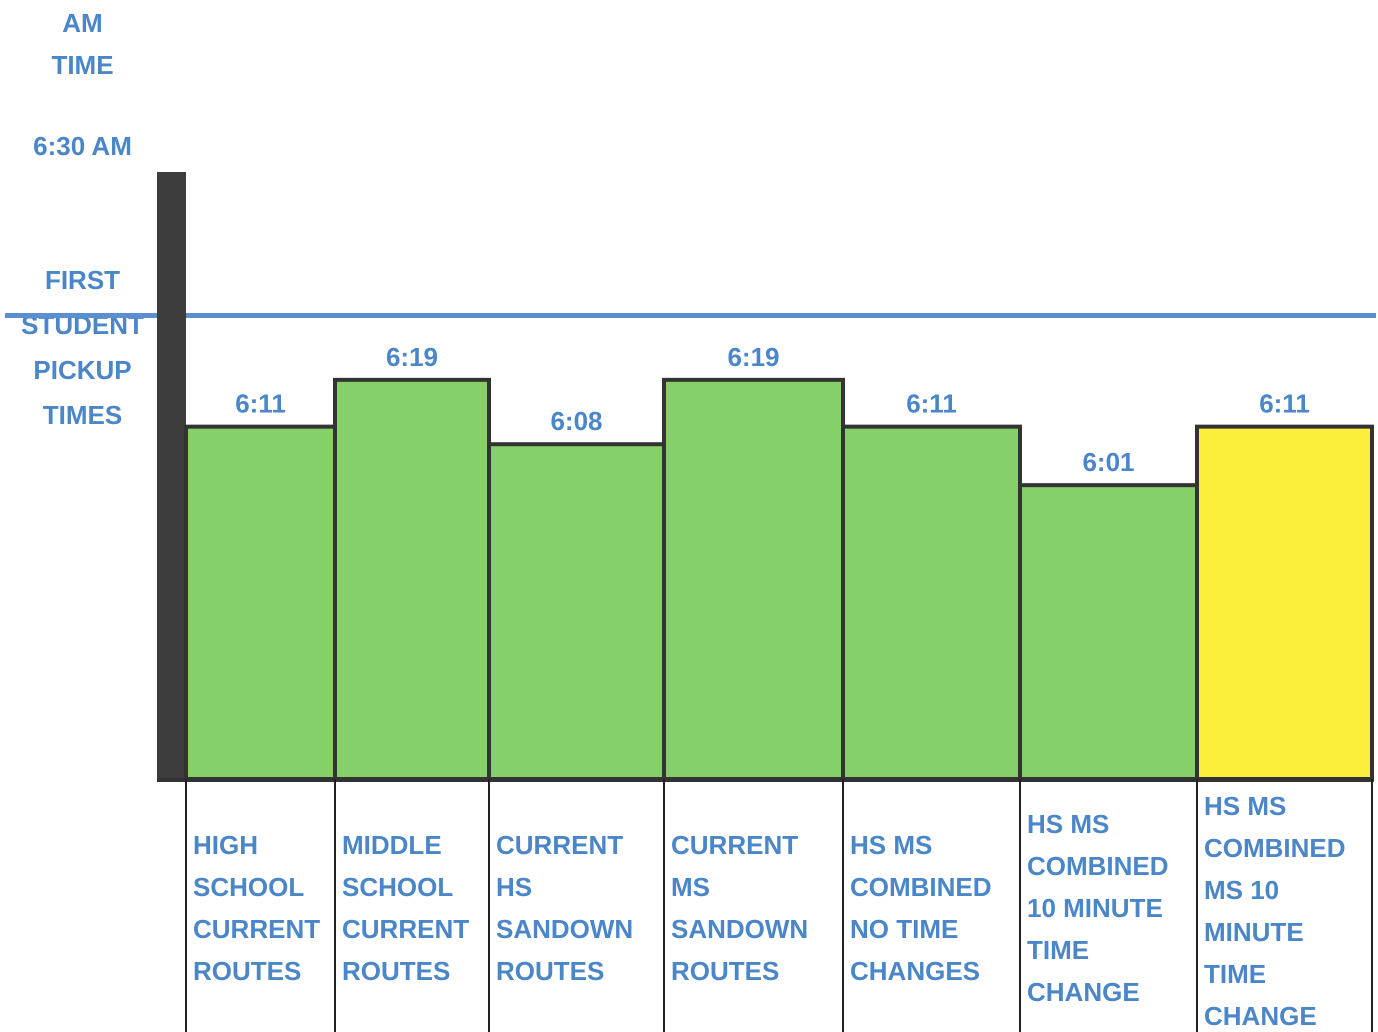 Image resolution: width=1378 pixels, height=1032 pixels. I want to click on category-label-line: MIDDLE, so click(392, 844).